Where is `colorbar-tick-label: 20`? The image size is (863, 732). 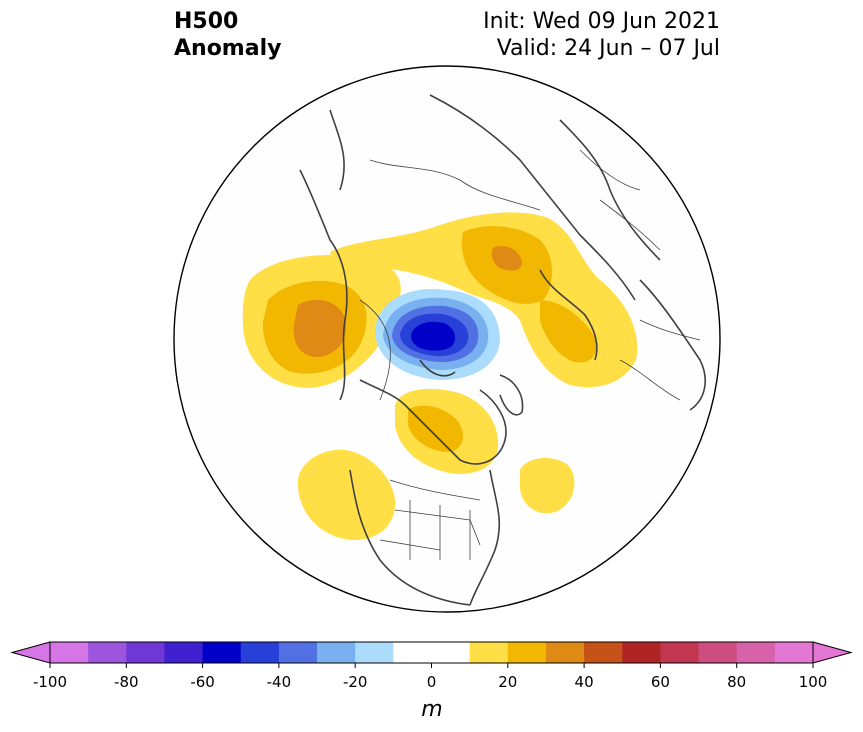
colorbar-tick-label: 20 is located at coordinates (507, 682).